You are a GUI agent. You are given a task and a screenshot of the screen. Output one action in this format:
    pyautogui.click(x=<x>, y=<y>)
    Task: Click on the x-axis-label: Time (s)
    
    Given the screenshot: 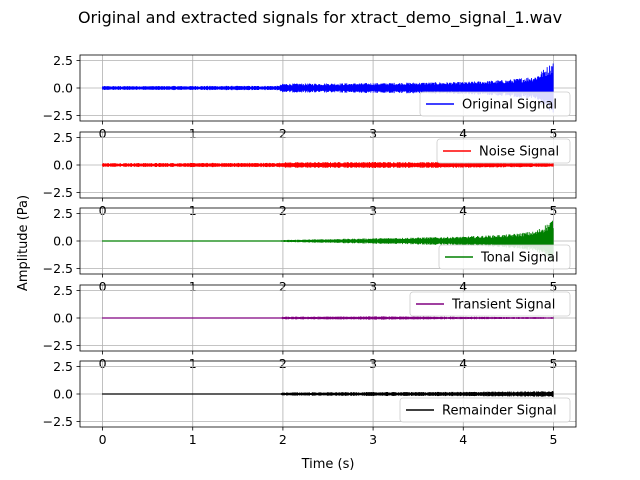 What is the action you would take?
    pyautogui.click(x=328, y=464)
    